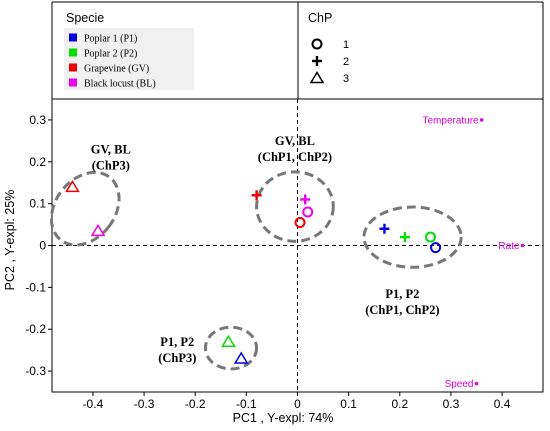 Image resolution: width=550 pixels, height=431 pixels. What do you see at coordinates (295, 141) in the screenshot?
I see `cluster-label-2: GV, BL` at bounding box center [295, 141].